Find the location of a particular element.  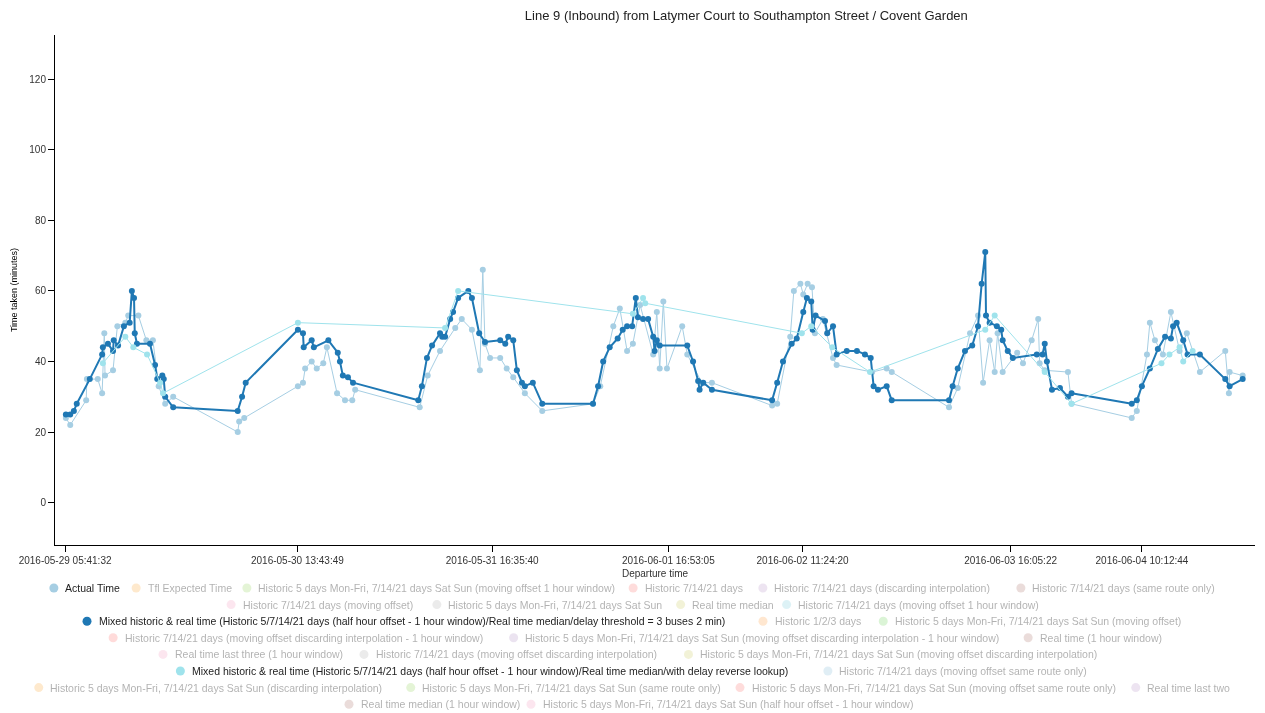

y-tick-label: 40 is located at coordinates (40, 361).